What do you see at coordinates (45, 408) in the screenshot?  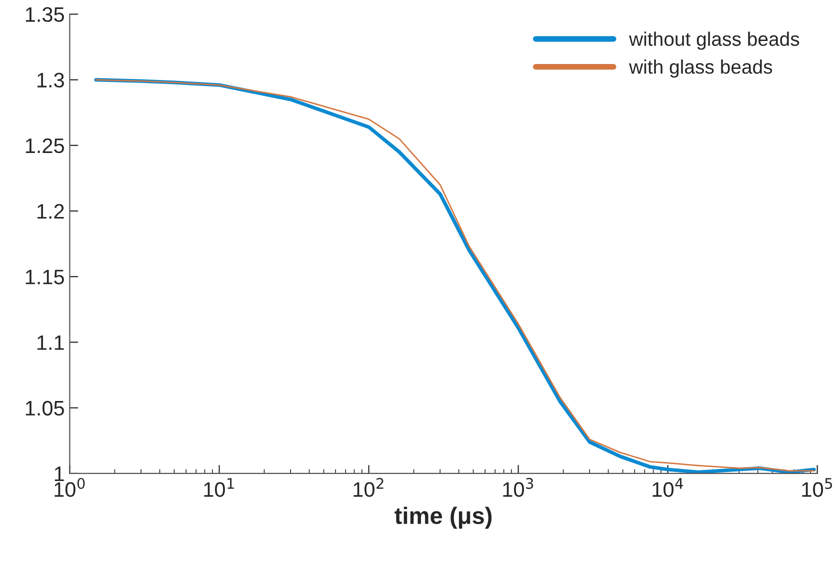 I see `y-tick-label: 1.05` at bounding box center [45, 408].